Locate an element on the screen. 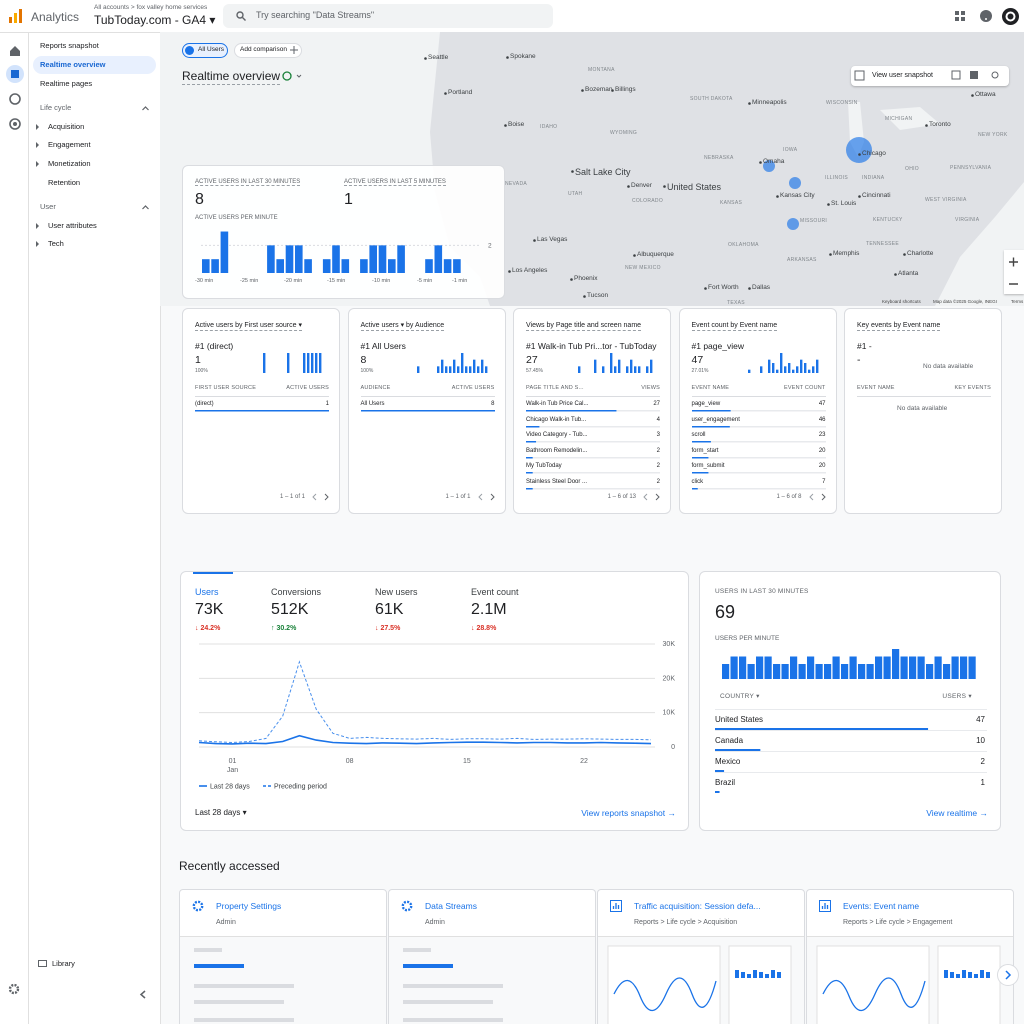 The width and height of the screenshot is (1024, 1024). row-label: All Users is located at coordinates (372, 404).